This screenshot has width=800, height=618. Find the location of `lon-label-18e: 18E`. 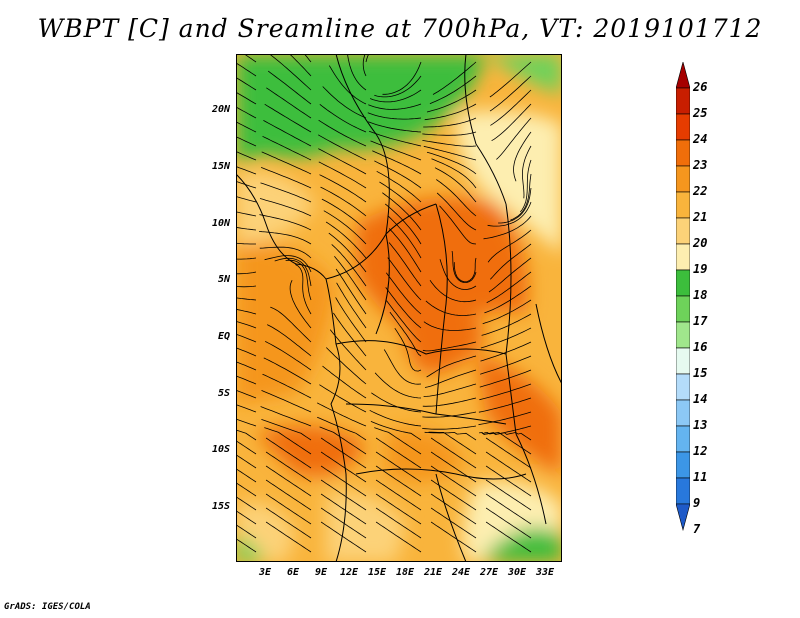

lon-label-18e: 18E is located at coordinates (405, 572).